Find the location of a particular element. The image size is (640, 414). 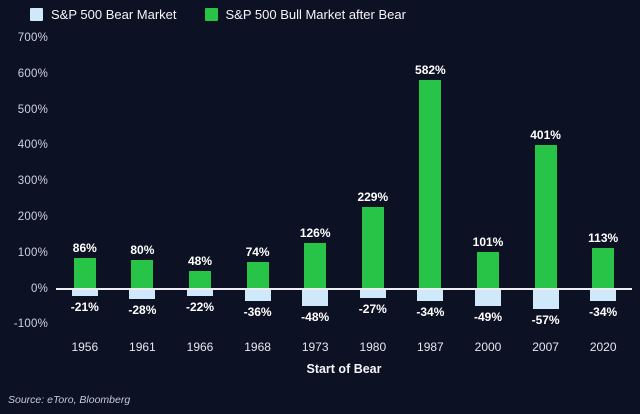

bull-value-label: 80% is located at coordinates (142, 249).